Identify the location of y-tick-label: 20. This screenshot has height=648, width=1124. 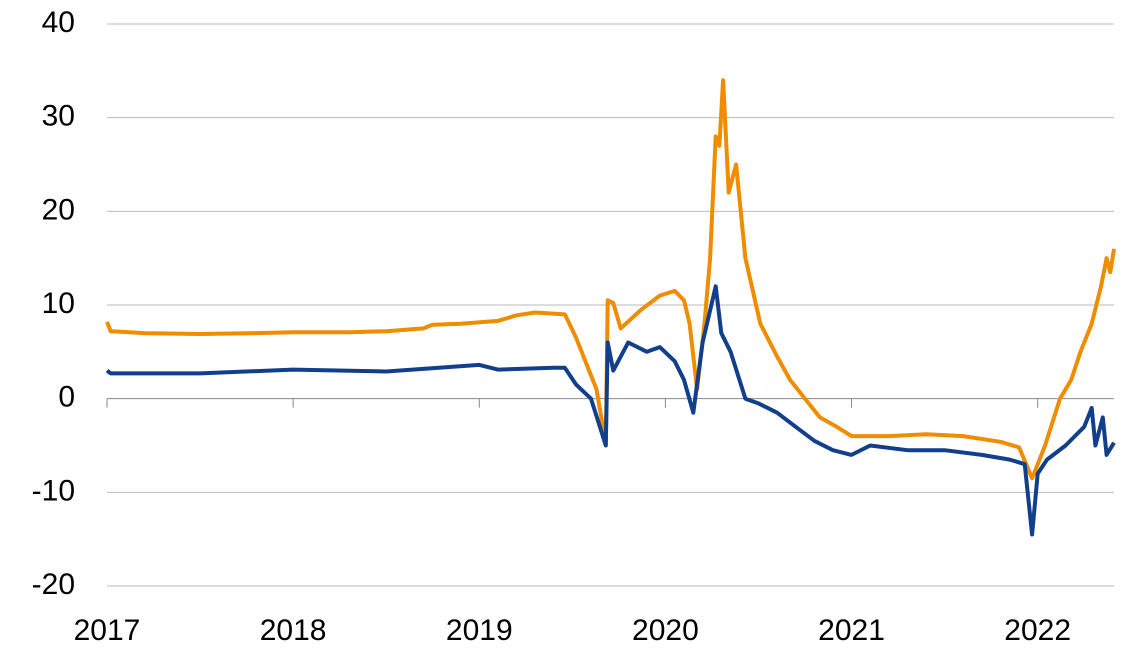
(58, 209).